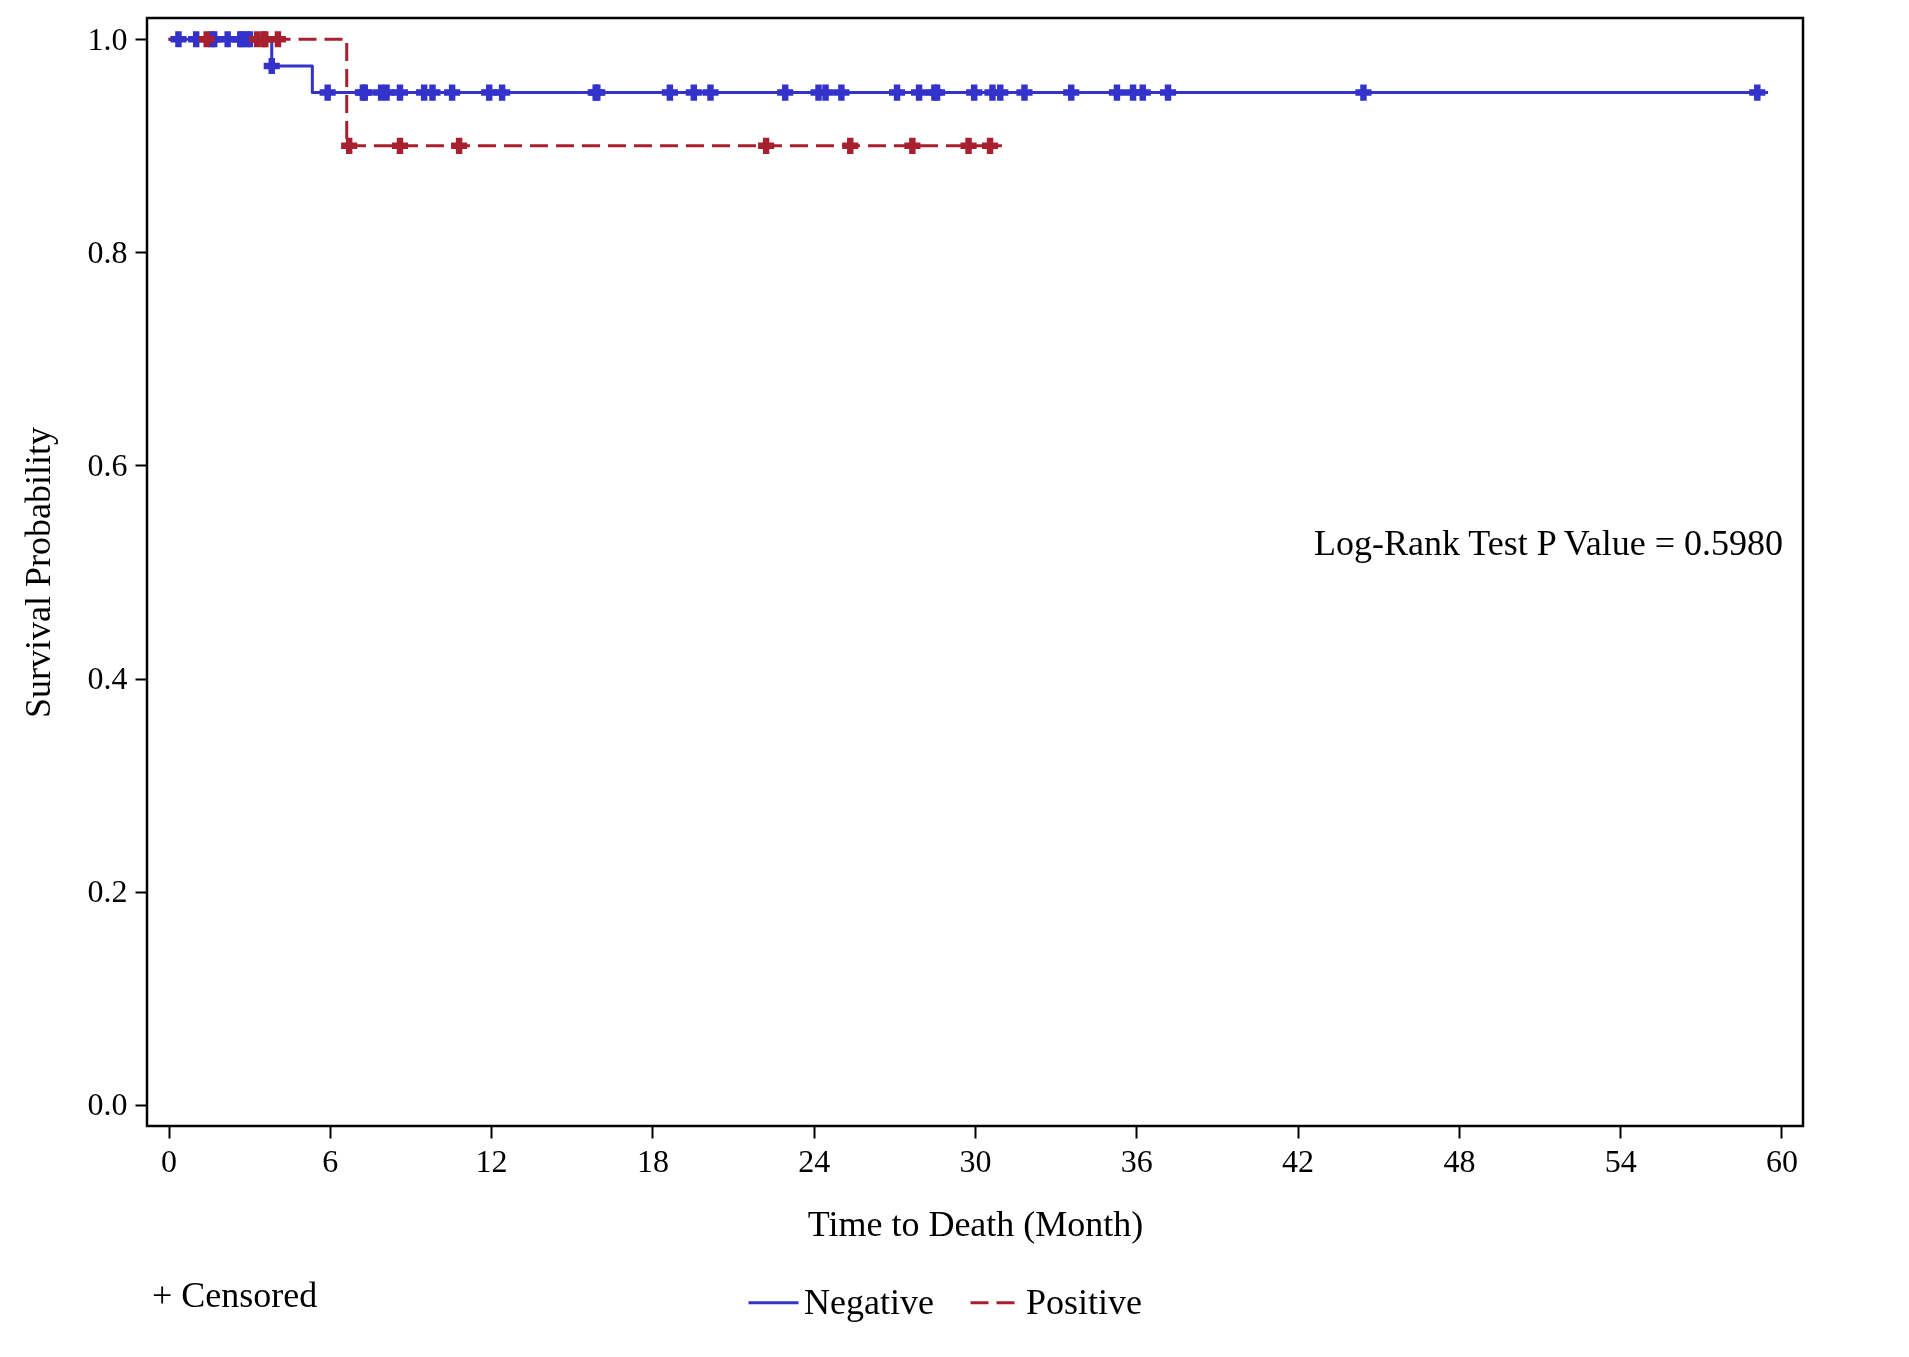  Describe the element at coordinates (975, 1223) in the screenshot. I see `x-axis-title: Time to Death (Month)` at that location.